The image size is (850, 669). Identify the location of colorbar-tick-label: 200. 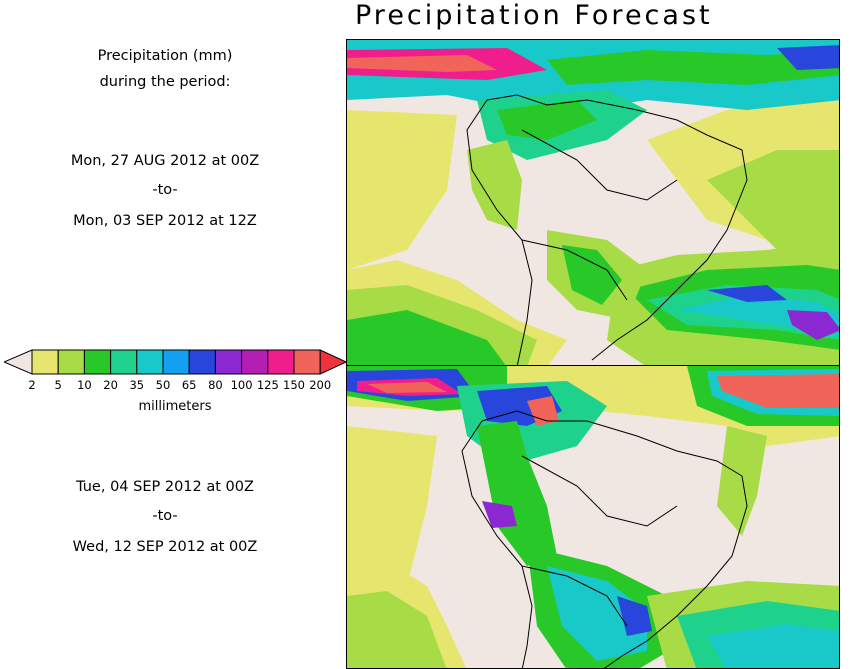
(320, 385).